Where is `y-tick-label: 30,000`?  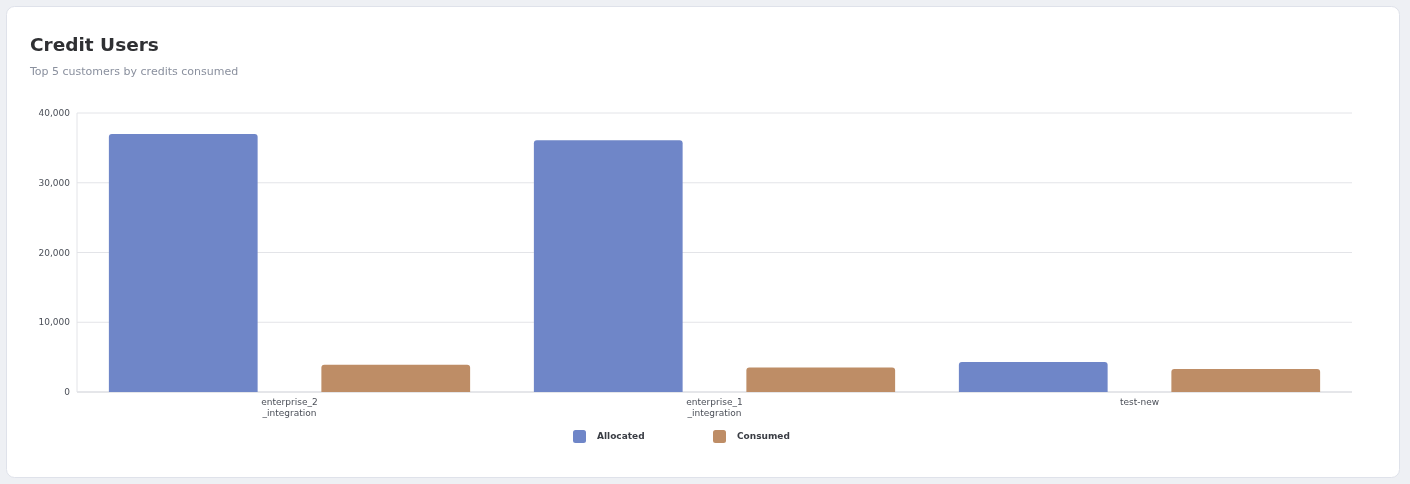 y-tick-label: 30,000 is located at coordinates (54, 182).